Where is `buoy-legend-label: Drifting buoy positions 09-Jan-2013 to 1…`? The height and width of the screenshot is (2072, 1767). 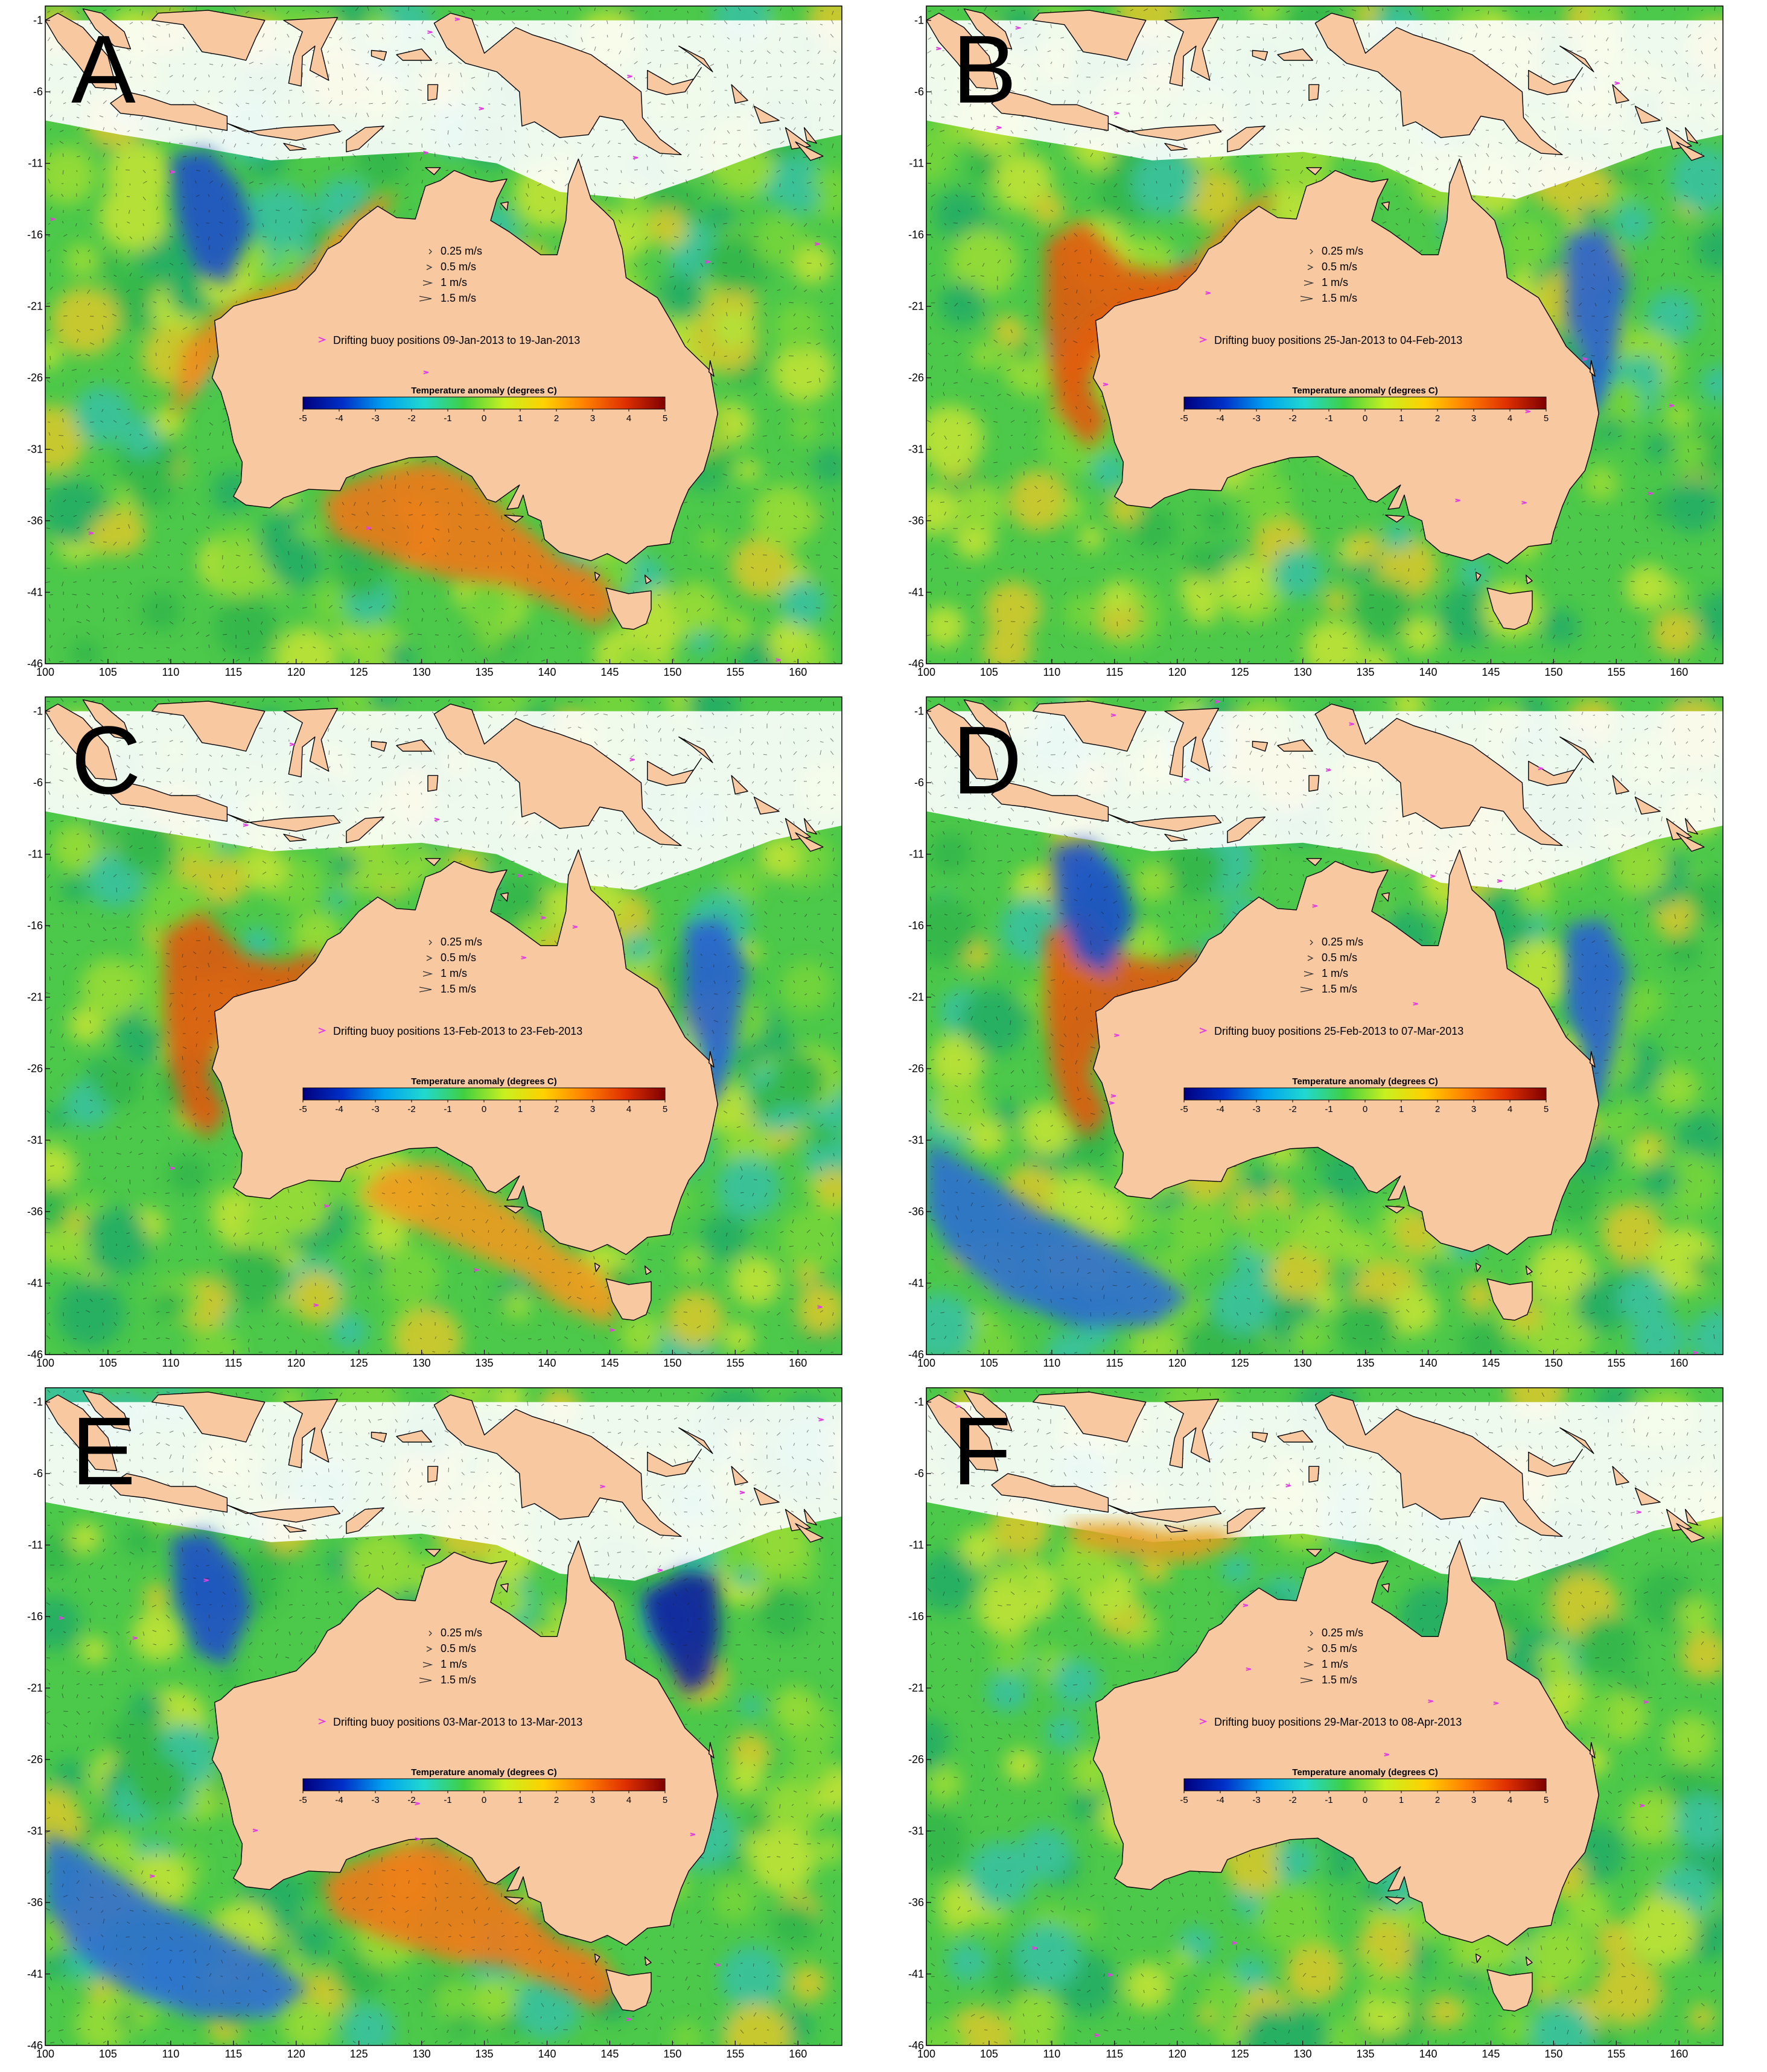 buoy-legend-label: Drifting buoy positions 09-Jan-2013 to 1… is located at coordinates (457, 340).